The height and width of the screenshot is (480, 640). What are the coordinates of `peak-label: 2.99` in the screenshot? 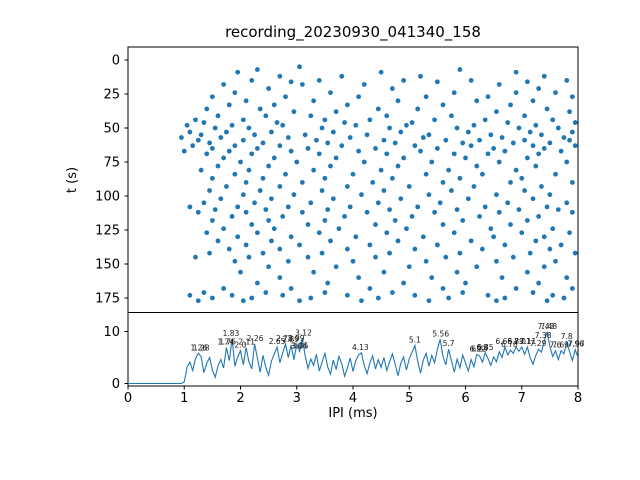 It's located at (296, 338).